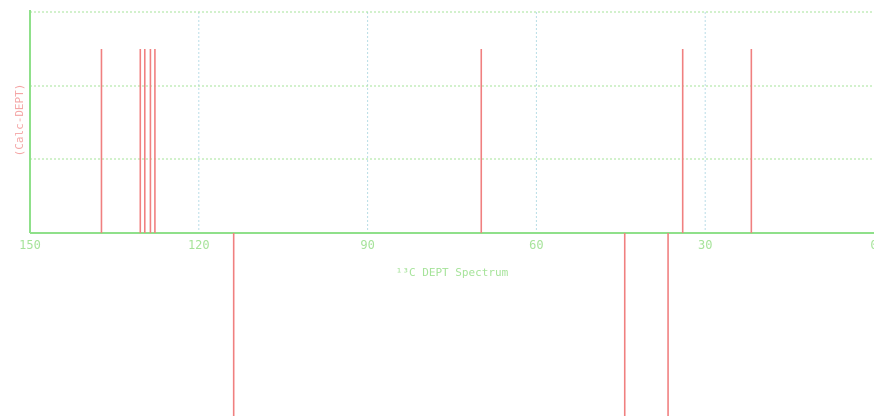  What do you see at coordinates (872, 245) in the screenshot?
I see `x-tick-label: 0` at bounding box center [872, 245].